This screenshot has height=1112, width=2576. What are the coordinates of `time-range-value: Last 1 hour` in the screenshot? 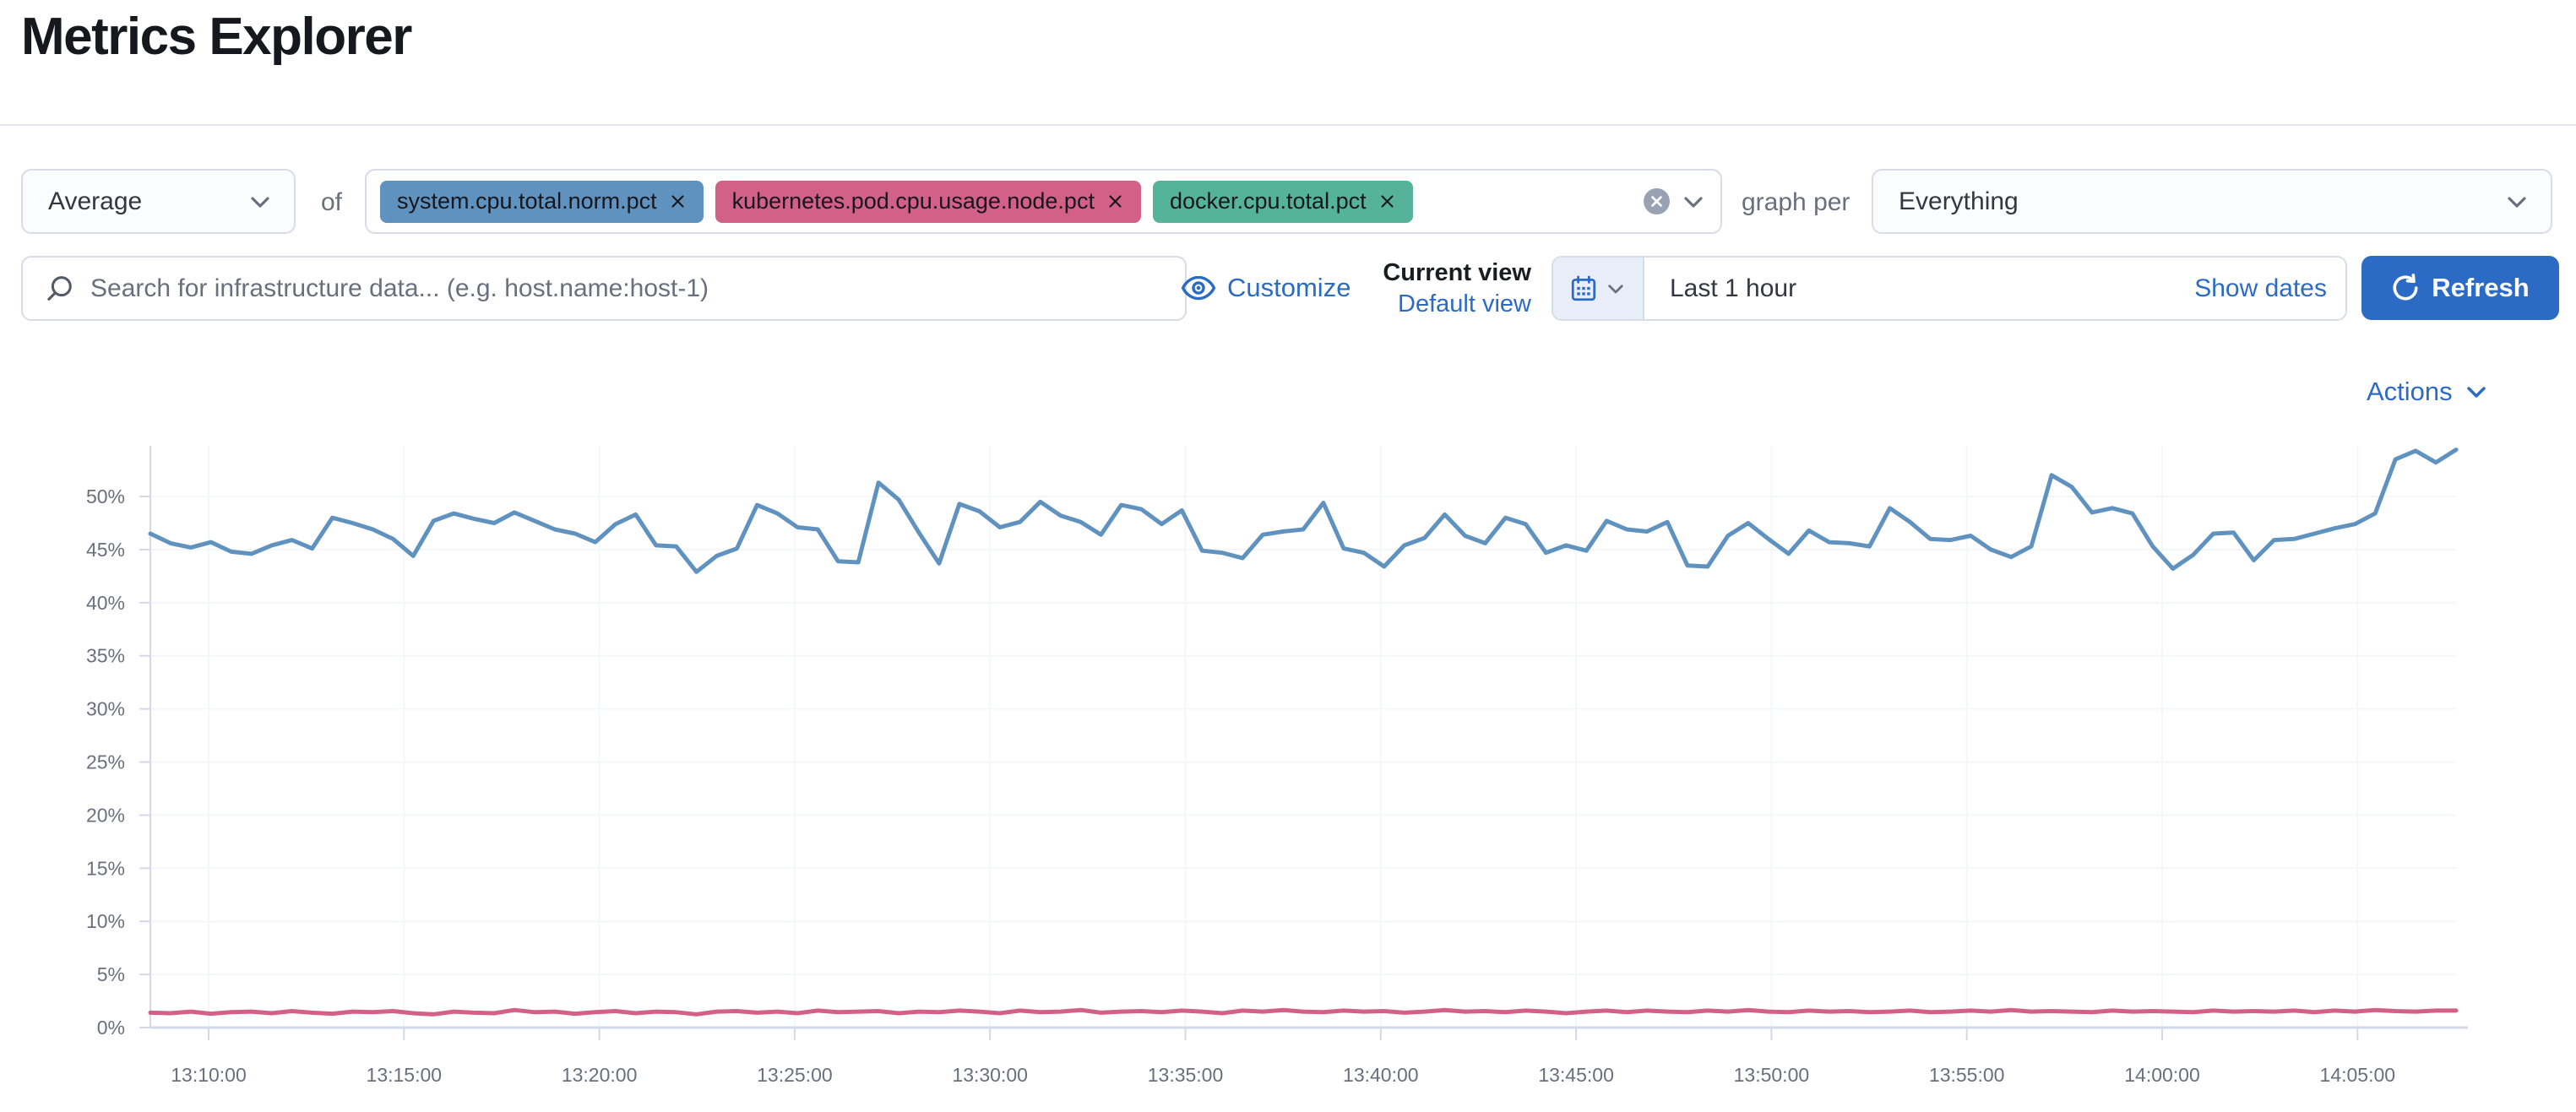 It's located at (1733, 288).